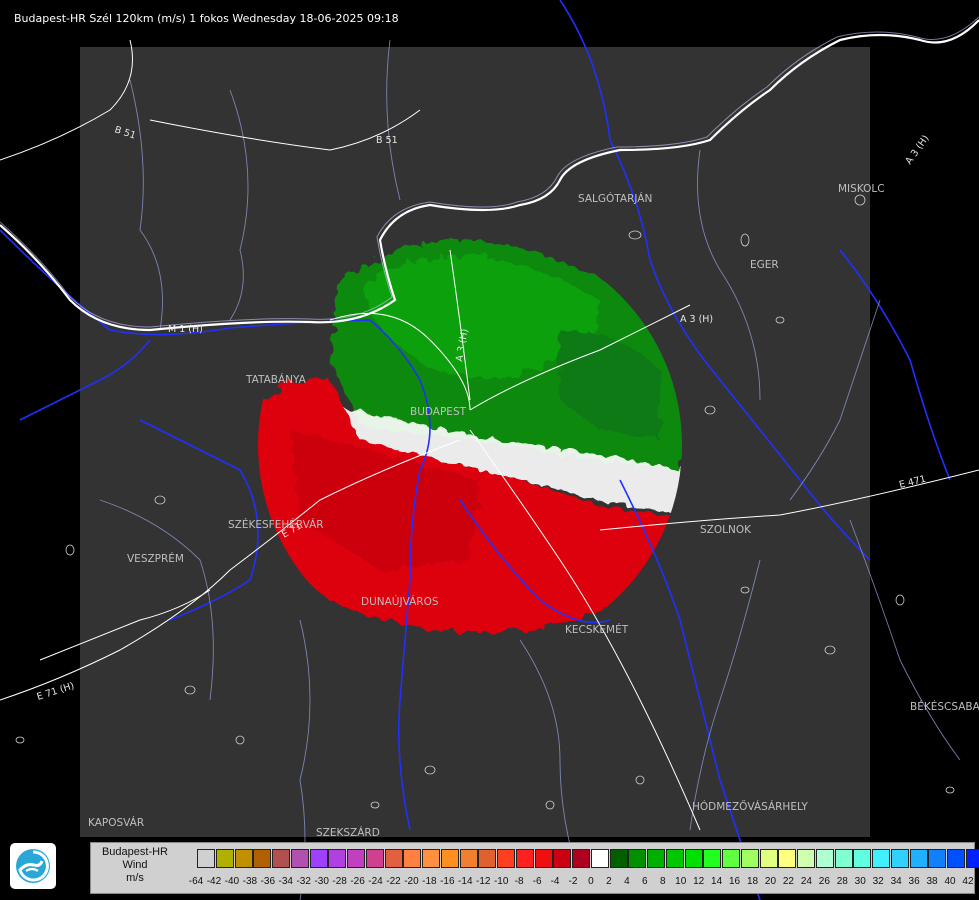  I want to click on place-label: EGER, so click(764, 265).